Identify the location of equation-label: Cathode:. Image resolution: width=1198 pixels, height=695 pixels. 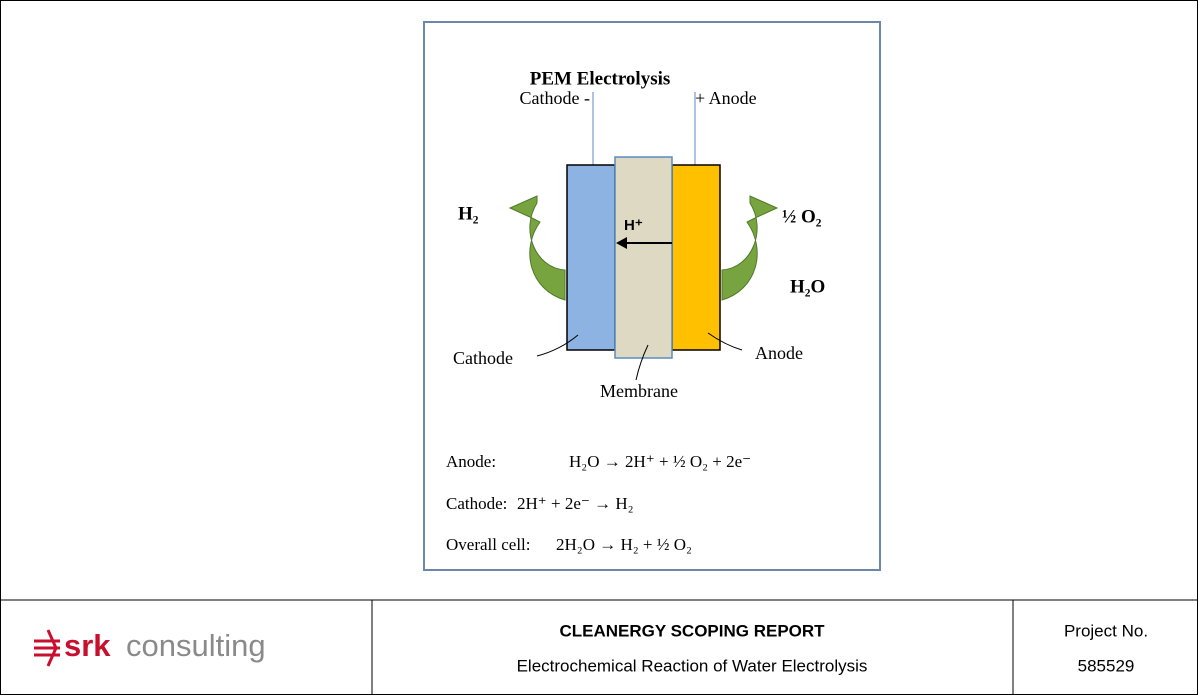
(476, 503).